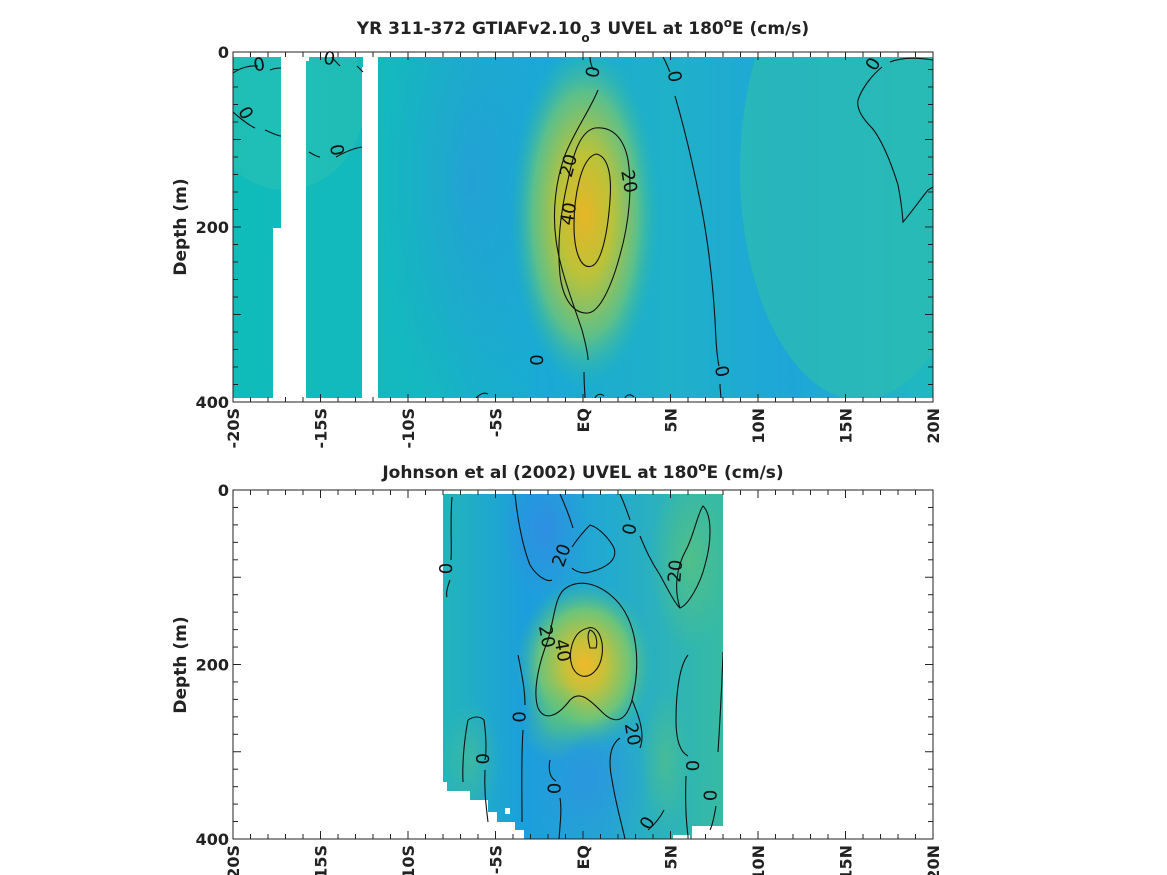  Describe the element at coordinates (181, 664) in the screenshot. I see `panel-2-y-axis-label: Depth (m)` at that location.